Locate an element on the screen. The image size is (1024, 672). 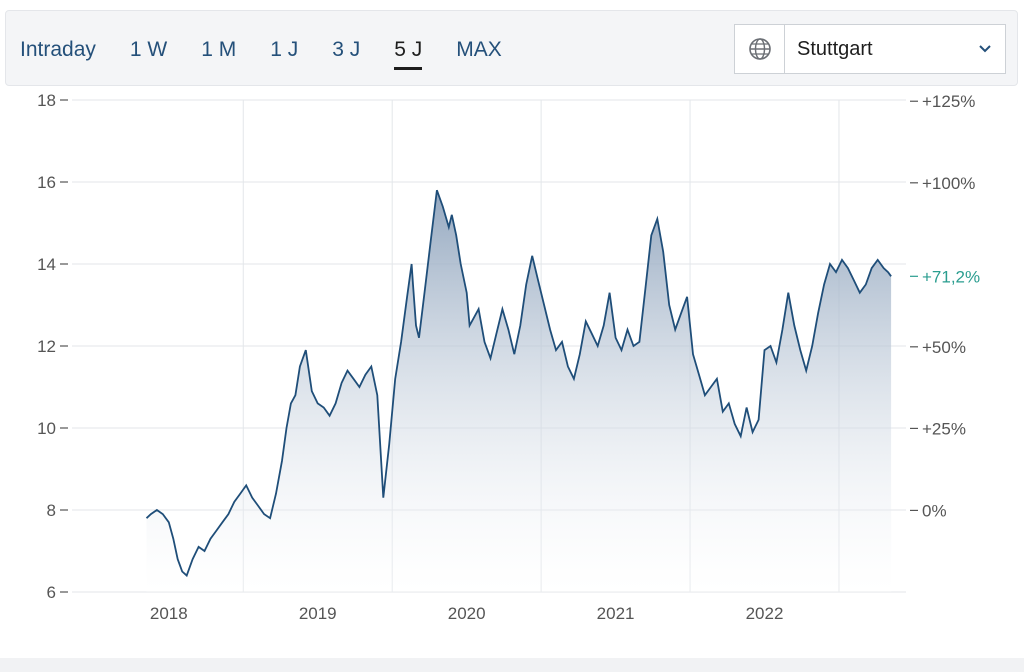
tab-1j: 1 J is located at coordinates (284, 49).